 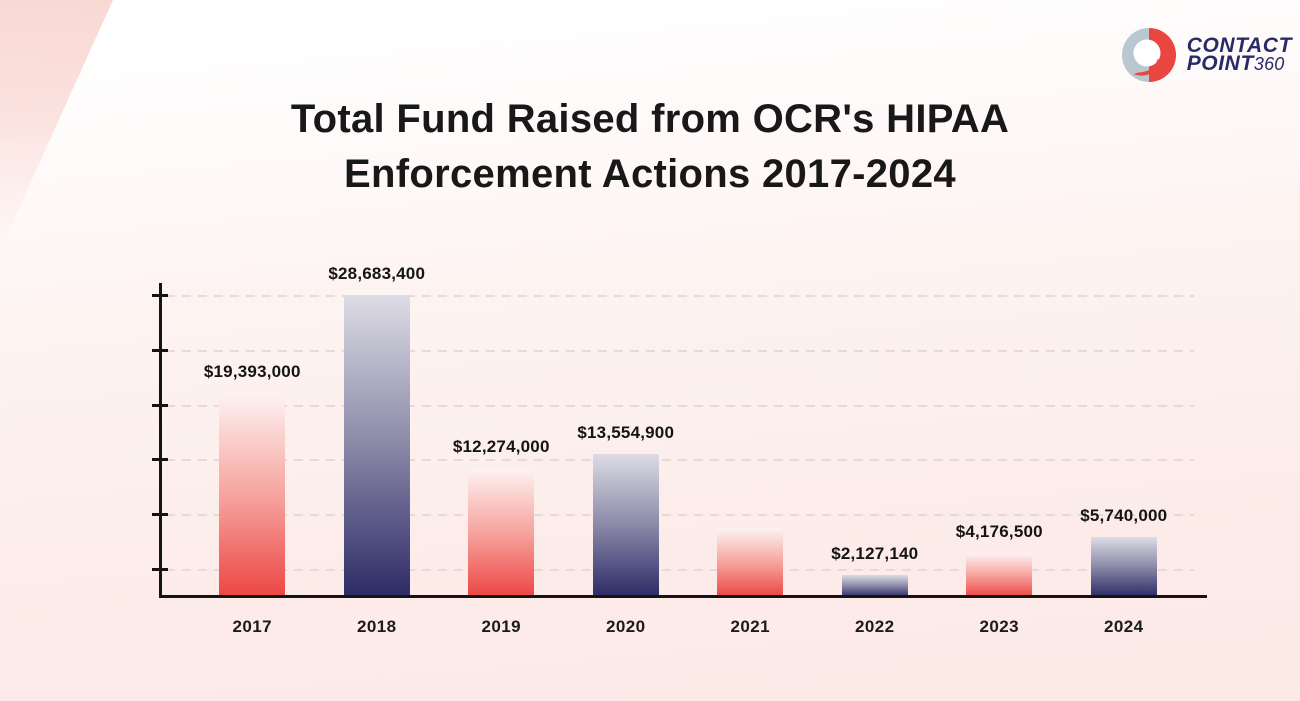 I want to click on x-axis-label-2023: 2023, so click(x=999, y=626).